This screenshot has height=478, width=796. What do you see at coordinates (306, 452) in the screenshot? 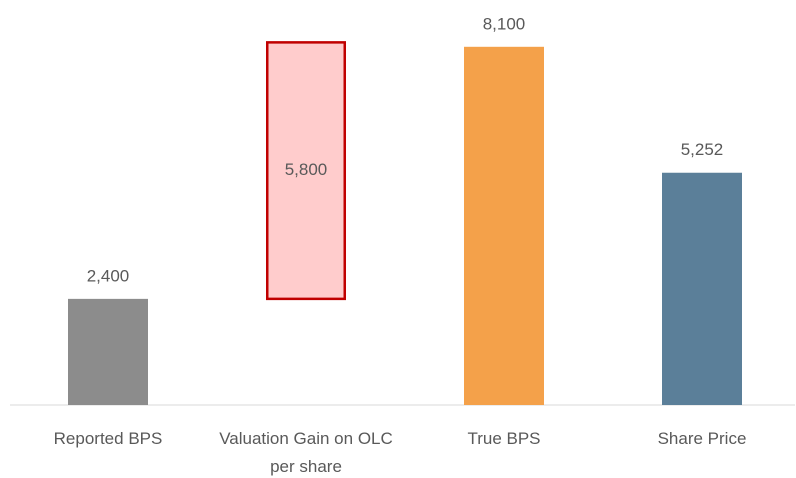
I see `x-tick-label: Valuation Gain on OLC per share` at bounding box center [306, 452].